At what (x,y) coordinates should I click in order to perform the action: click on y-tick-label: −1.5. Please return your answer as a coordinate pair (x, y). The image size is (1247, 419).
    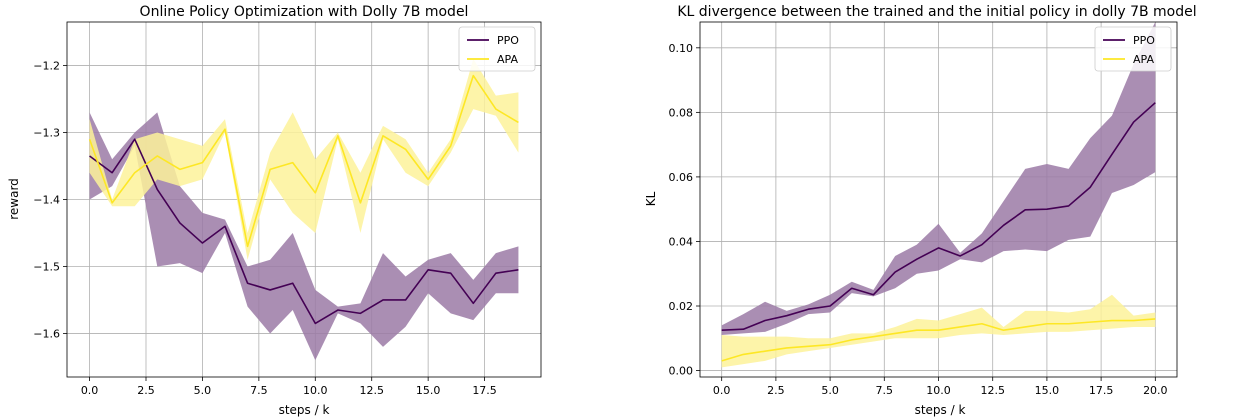
    Looking at the image, I should click on (46, 266).